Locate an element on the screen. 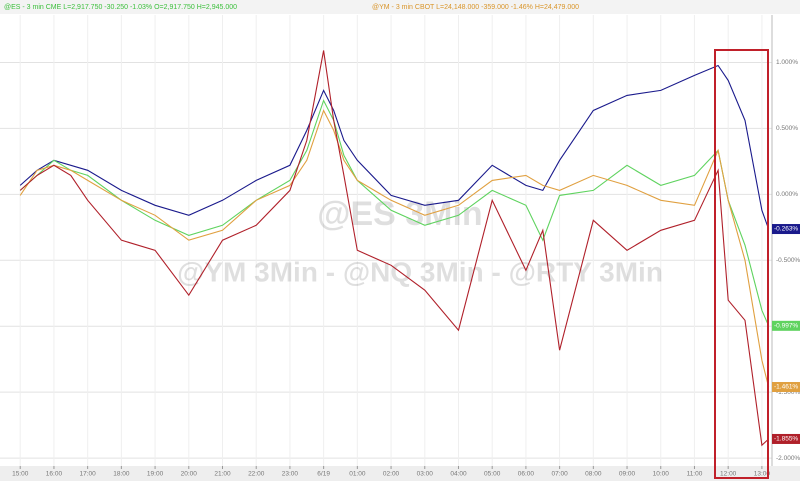  x-tick-label: 13:00 is located at coordinates (762, 474).